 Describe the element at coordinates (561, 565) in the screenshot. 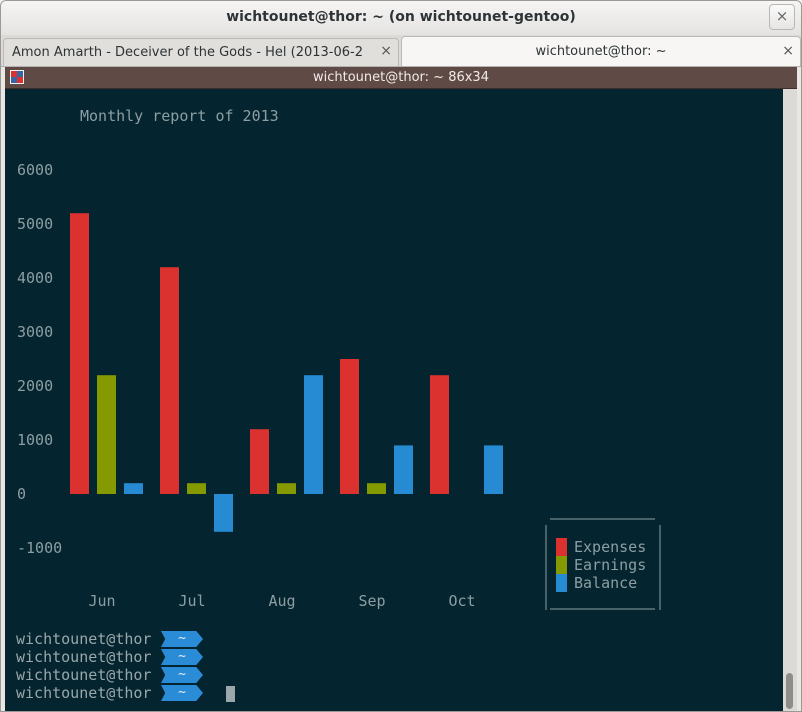

I see `legend-swatch-earnings` at that location.